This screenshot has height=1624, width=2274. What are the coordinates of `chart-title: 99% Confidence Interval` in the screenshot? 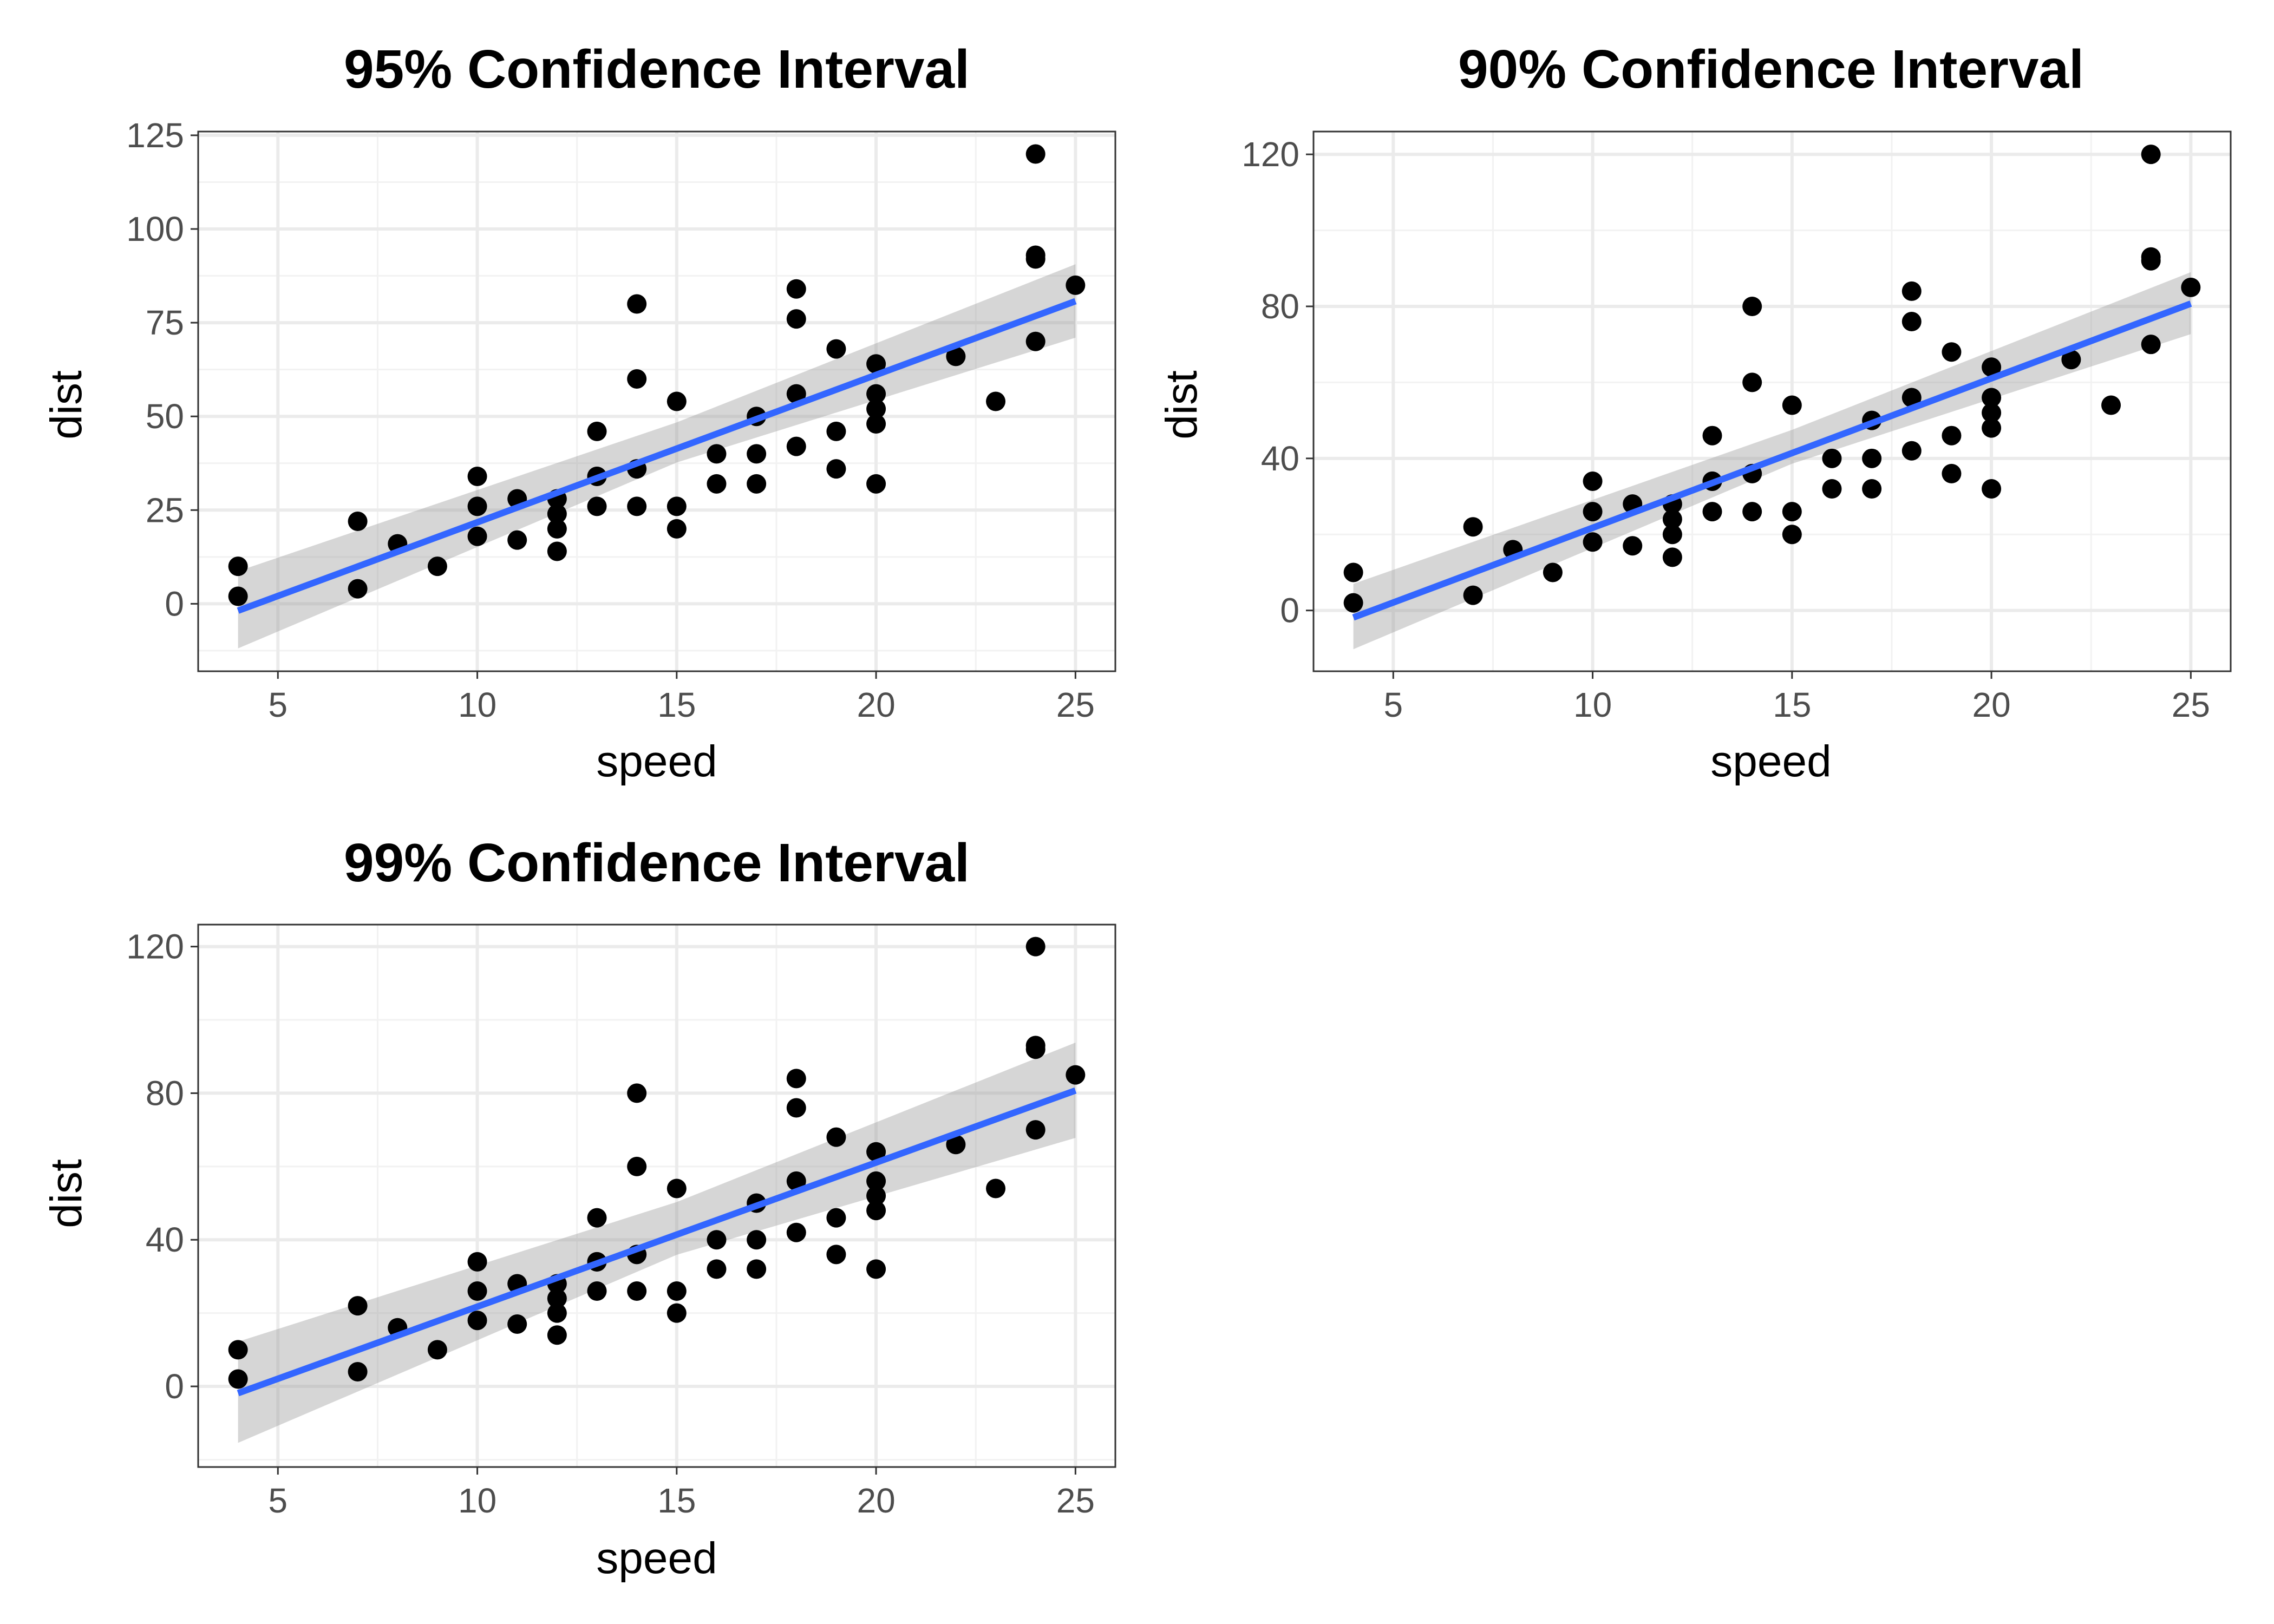 It's located at (657, 863).